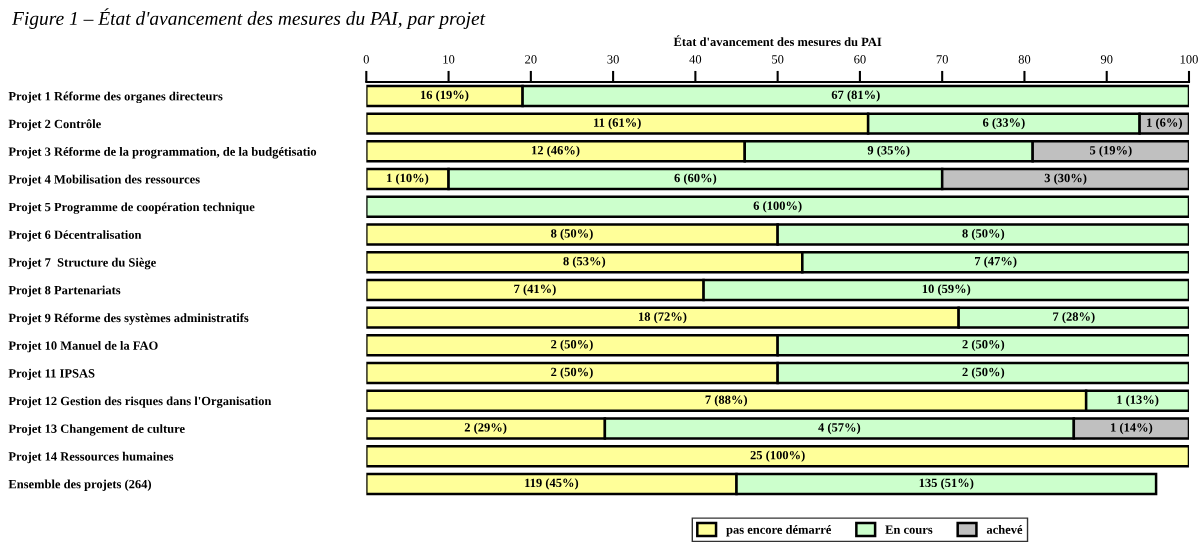 The height and width of the screenshot is (547, 1201). I want to click on caption: Figure 1 – État d'avancement des mesures du PAI, par projet, so click(248, 18).